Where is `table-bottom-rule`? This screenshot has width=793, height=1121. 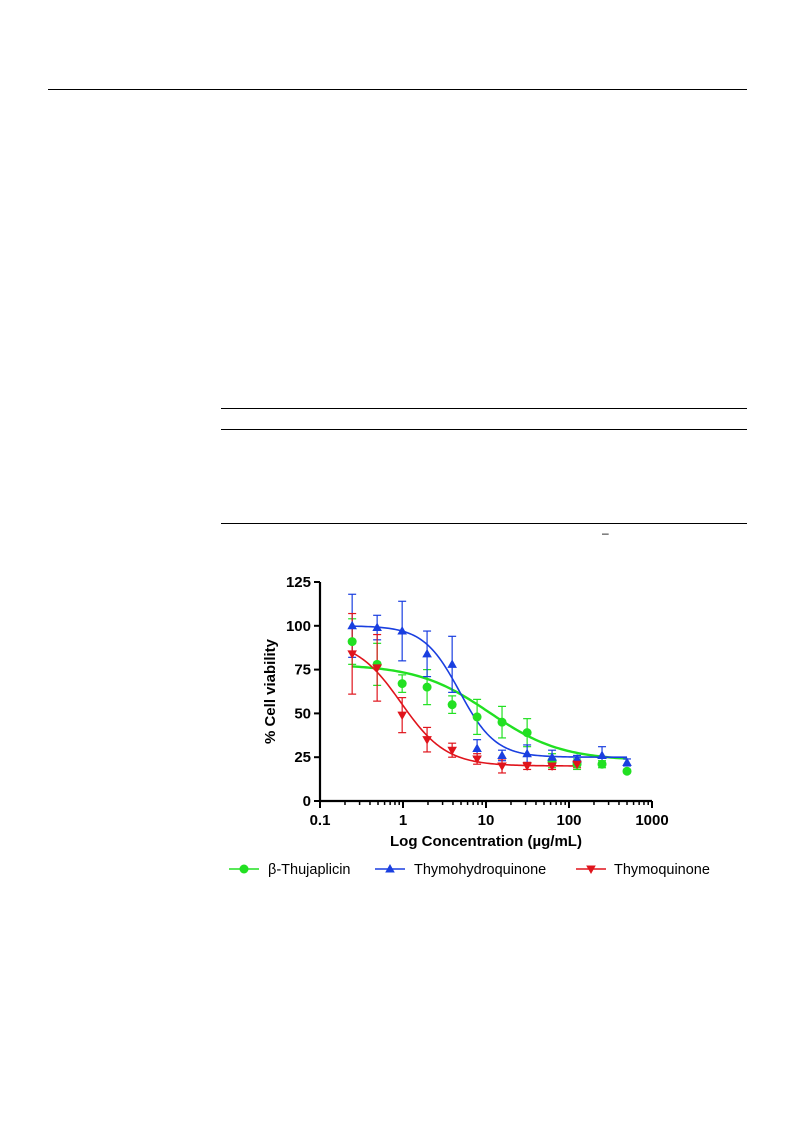 table-bottom-rule is located at coordinates (484, 523).